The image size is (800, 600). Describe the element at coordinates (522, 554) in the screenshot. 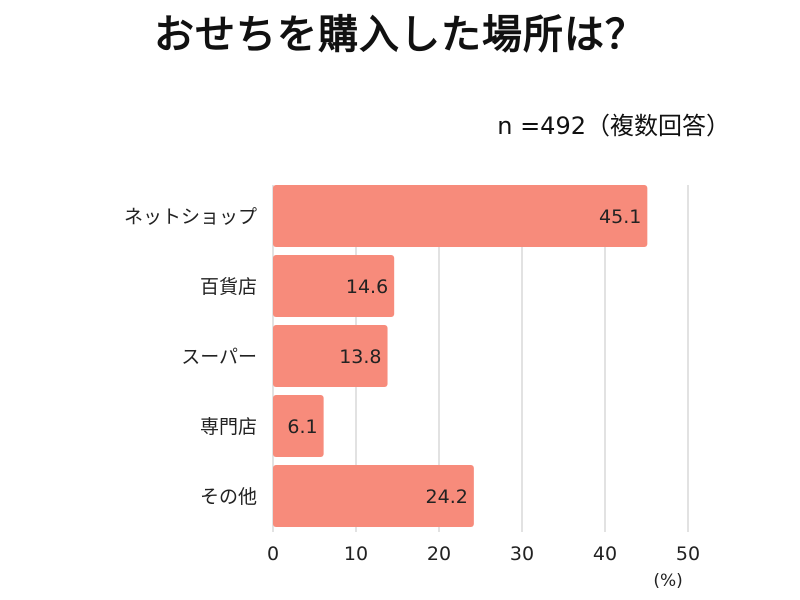

I see `x-tick-label: 30` at that location.